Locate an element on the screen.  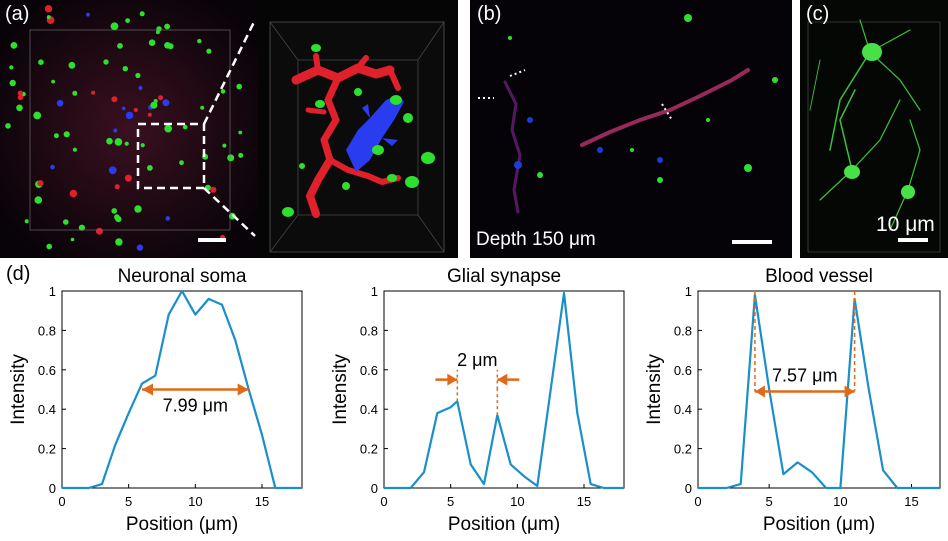
zoom-region is located at coordinates (171, 156).